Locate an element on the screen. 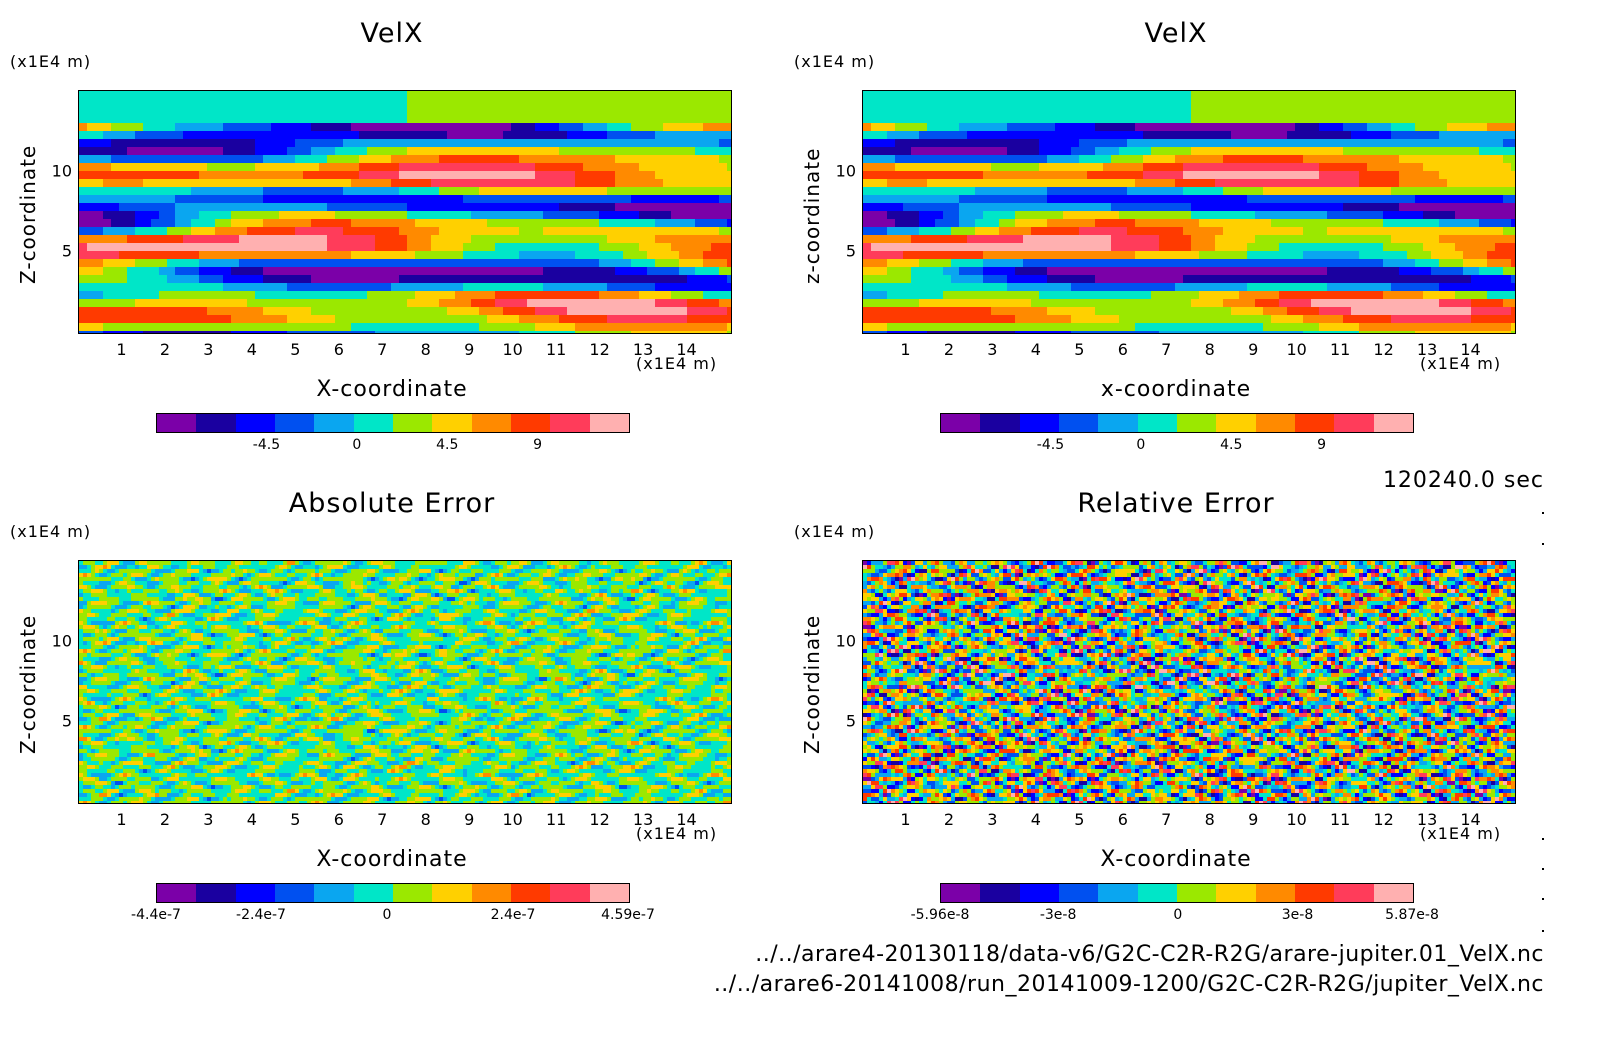 The width and height of the screenshot is (1604, 1054). colorbar-tick-label: -5.96e-8 is located at coordinates (940, 915).